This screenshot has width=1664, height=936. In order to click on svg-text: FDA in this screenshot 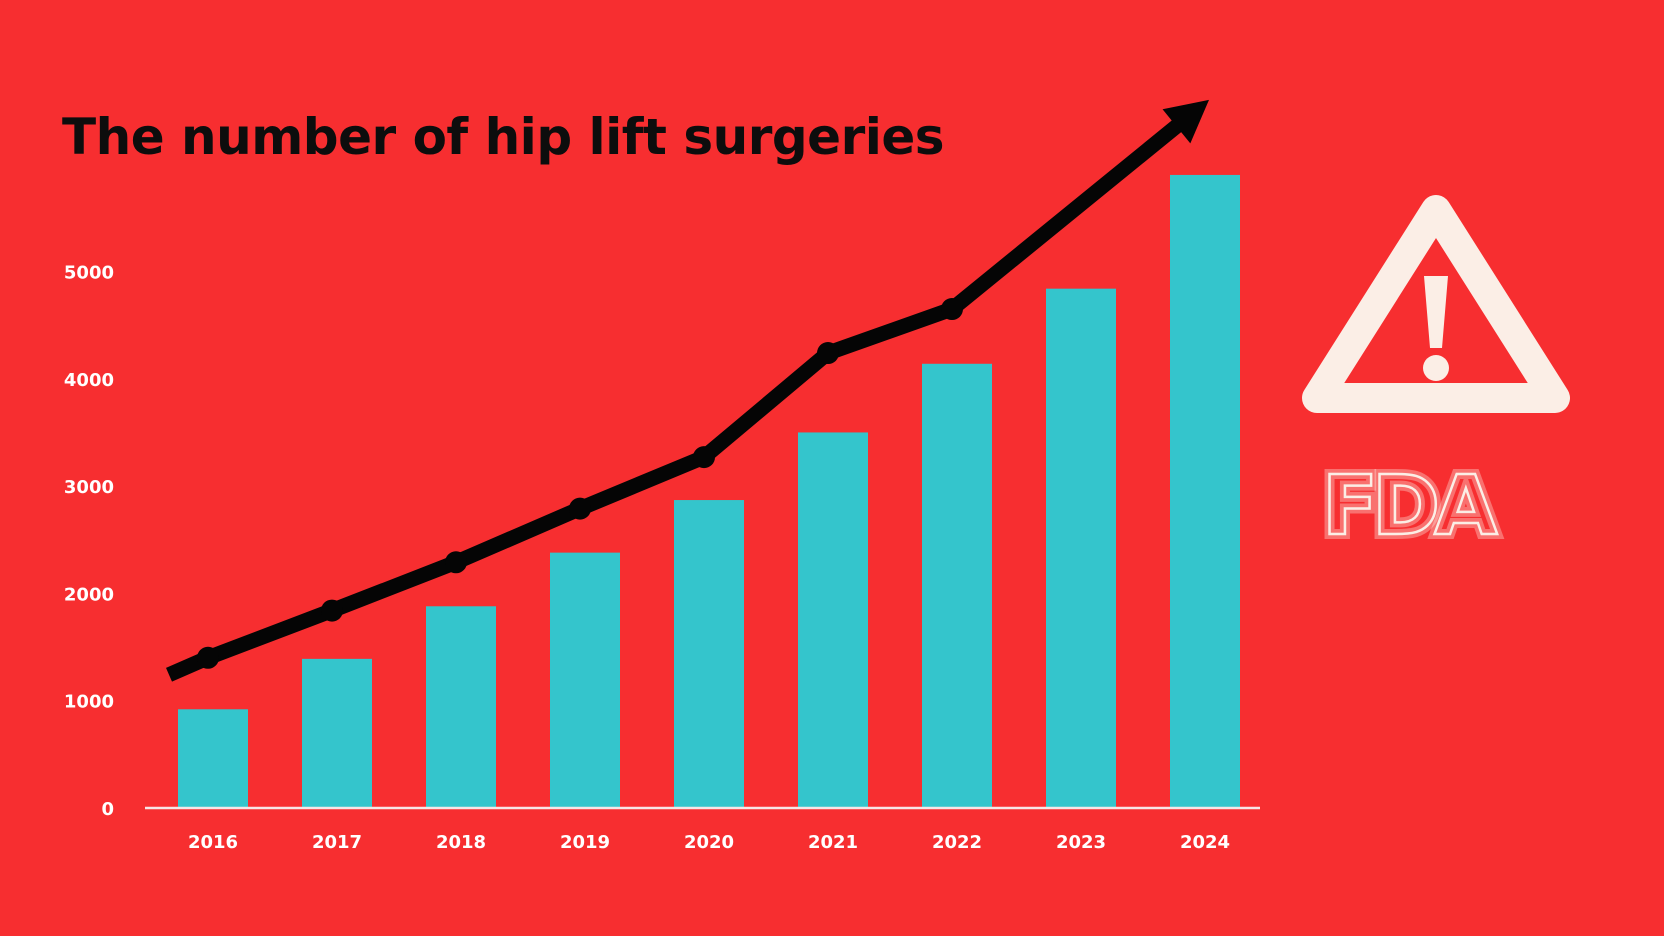, I will do `click(1410, 505)`.